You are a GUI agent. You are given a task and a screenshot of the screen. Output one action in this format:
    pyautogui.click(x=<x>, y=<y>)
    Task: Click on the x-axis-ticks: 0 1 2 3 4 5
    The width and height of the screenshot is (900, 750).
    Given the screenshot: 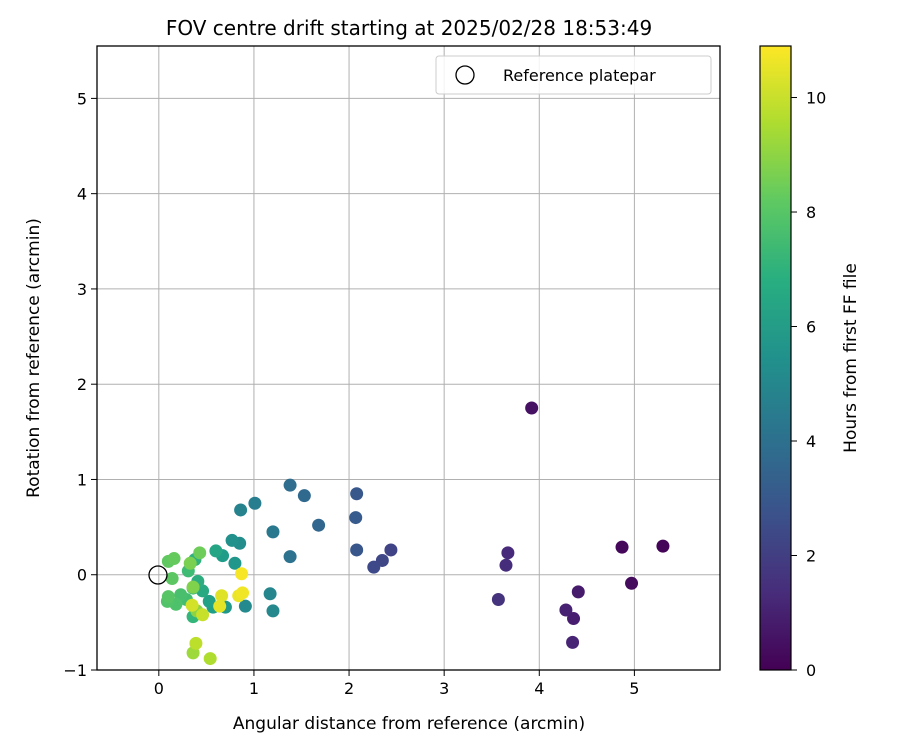 What is the action you would take?
    pyautogui.click(x=396, y=684)
    